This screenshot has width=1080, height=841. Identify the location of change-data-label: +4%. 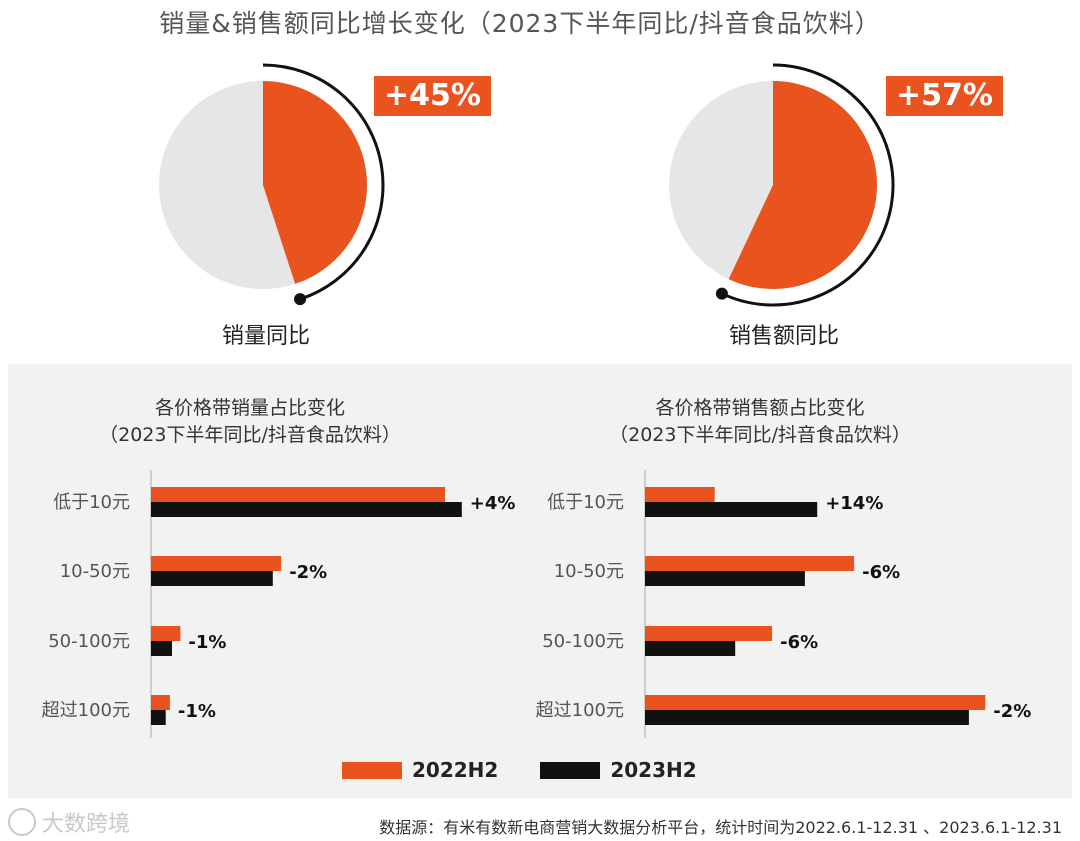
(493, 503).